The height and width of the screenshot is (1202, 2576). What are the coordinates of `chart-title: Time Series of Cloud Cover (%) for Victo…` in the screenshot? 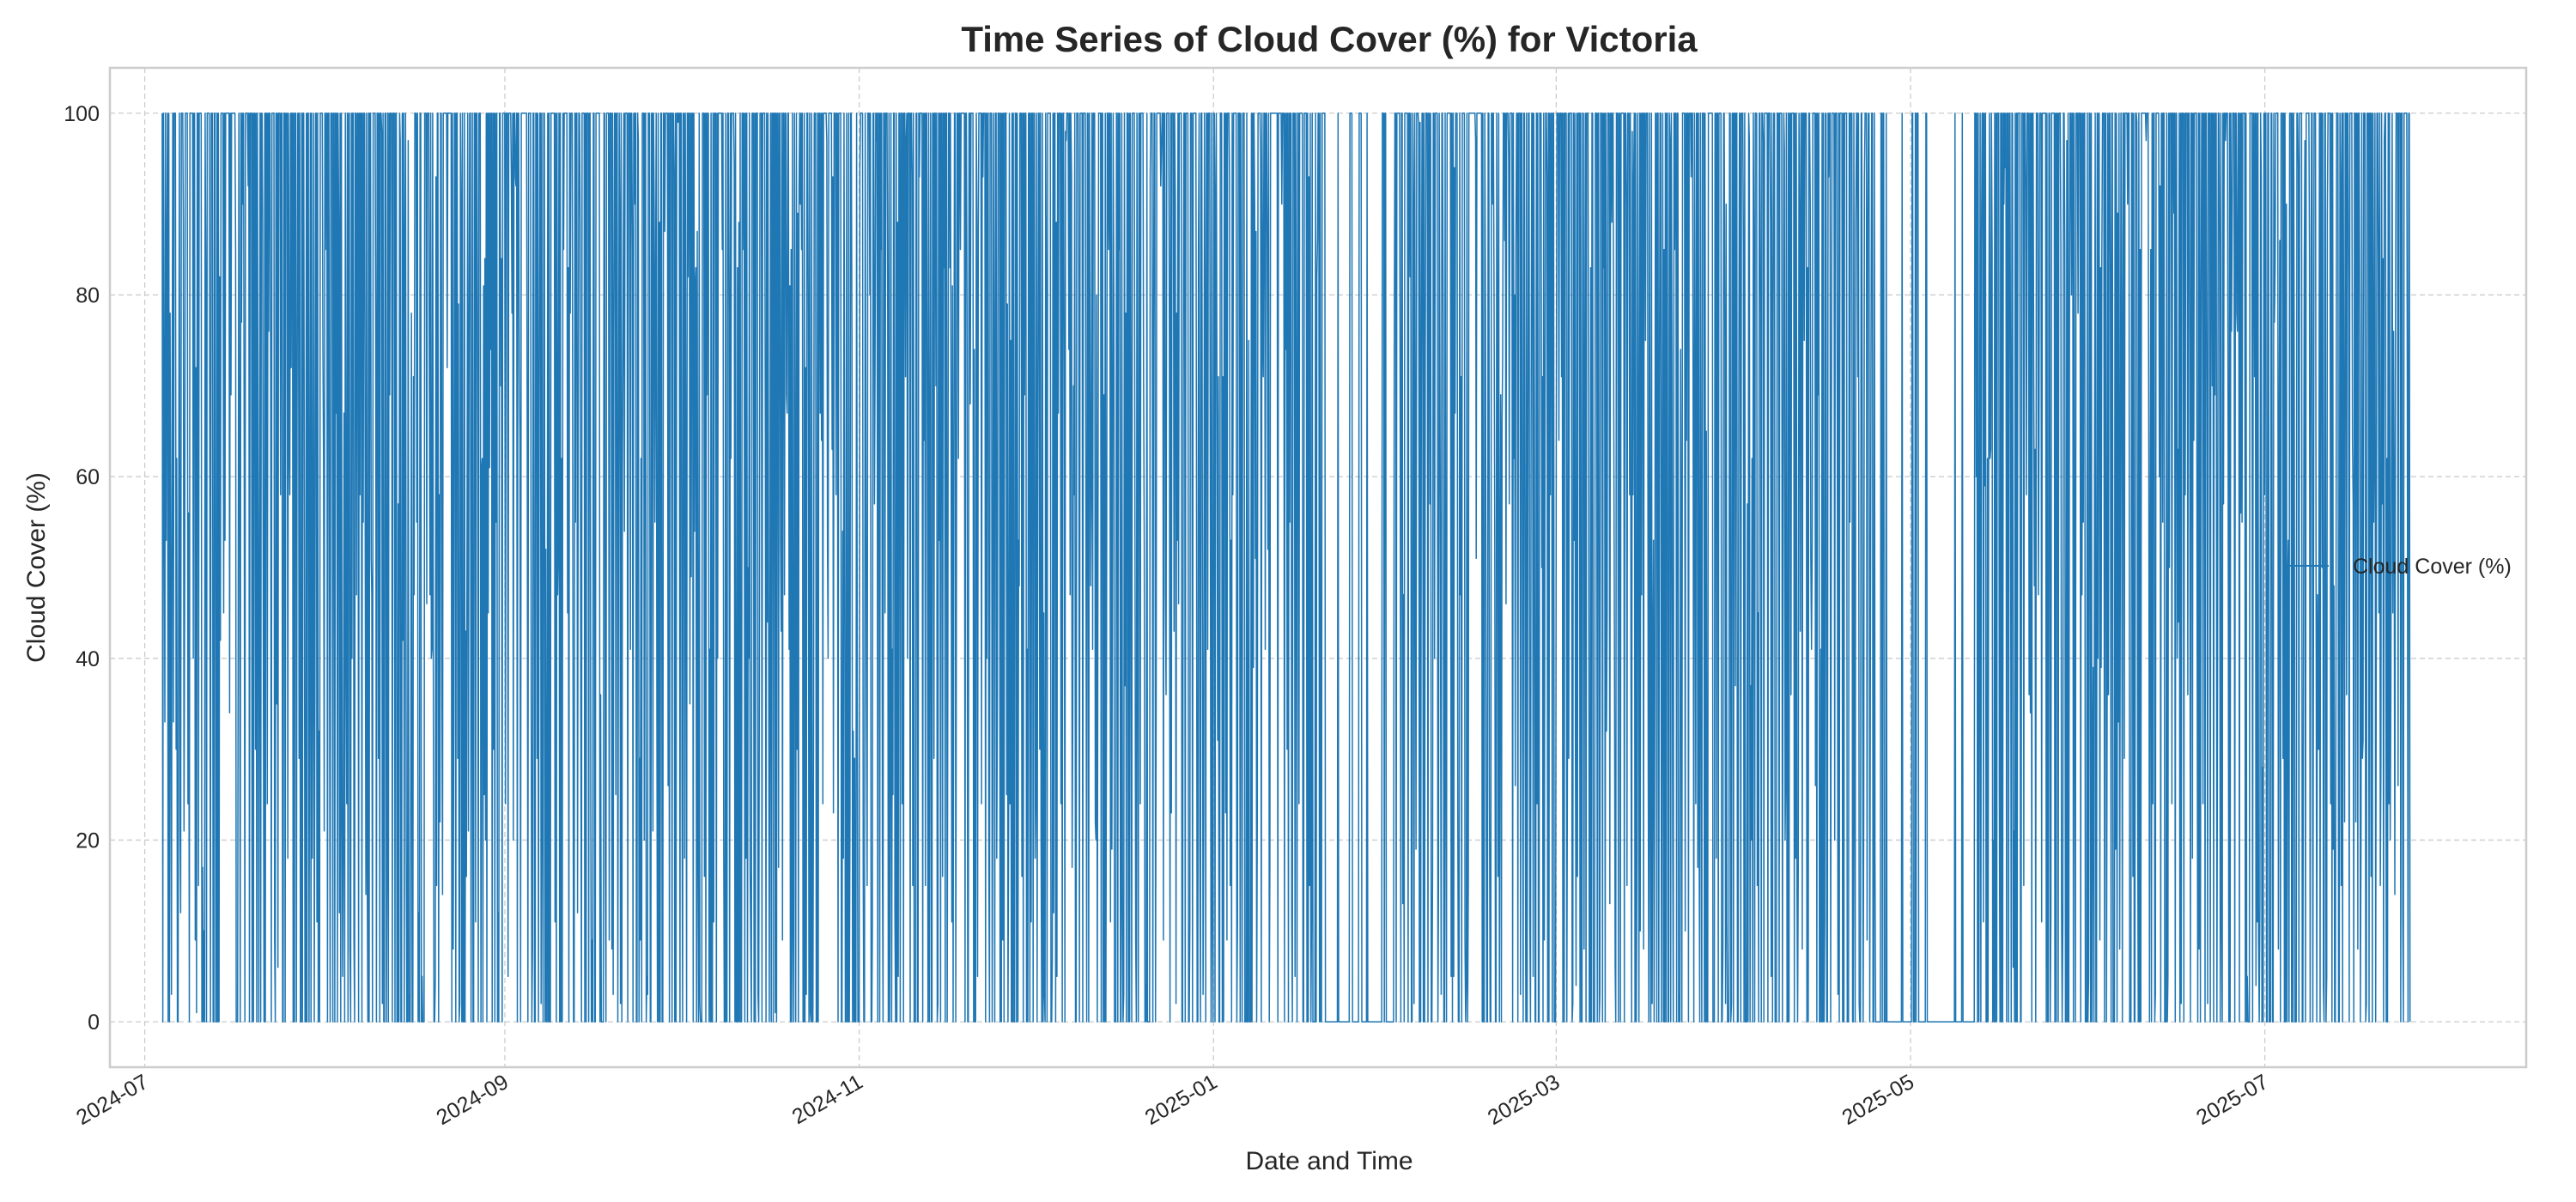 It's located at (1330, 39).